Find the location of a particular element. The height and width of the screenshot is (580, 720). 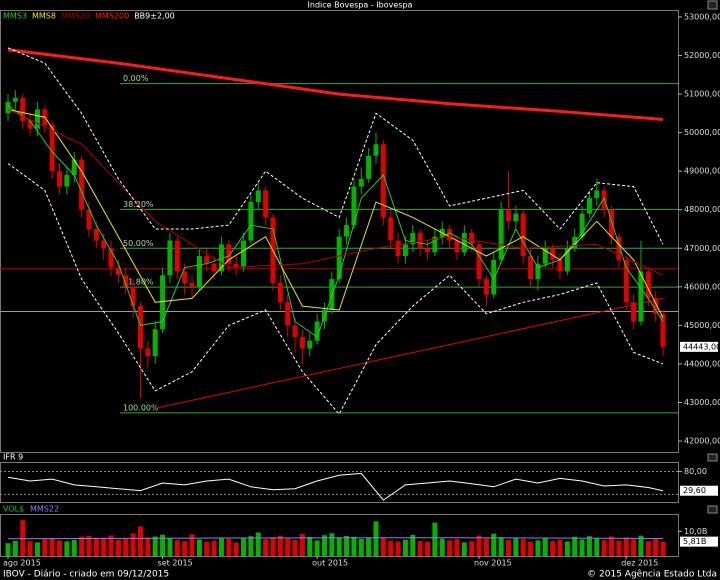

y-tick-label: 46000,00 is located at coordinates (702, 286).